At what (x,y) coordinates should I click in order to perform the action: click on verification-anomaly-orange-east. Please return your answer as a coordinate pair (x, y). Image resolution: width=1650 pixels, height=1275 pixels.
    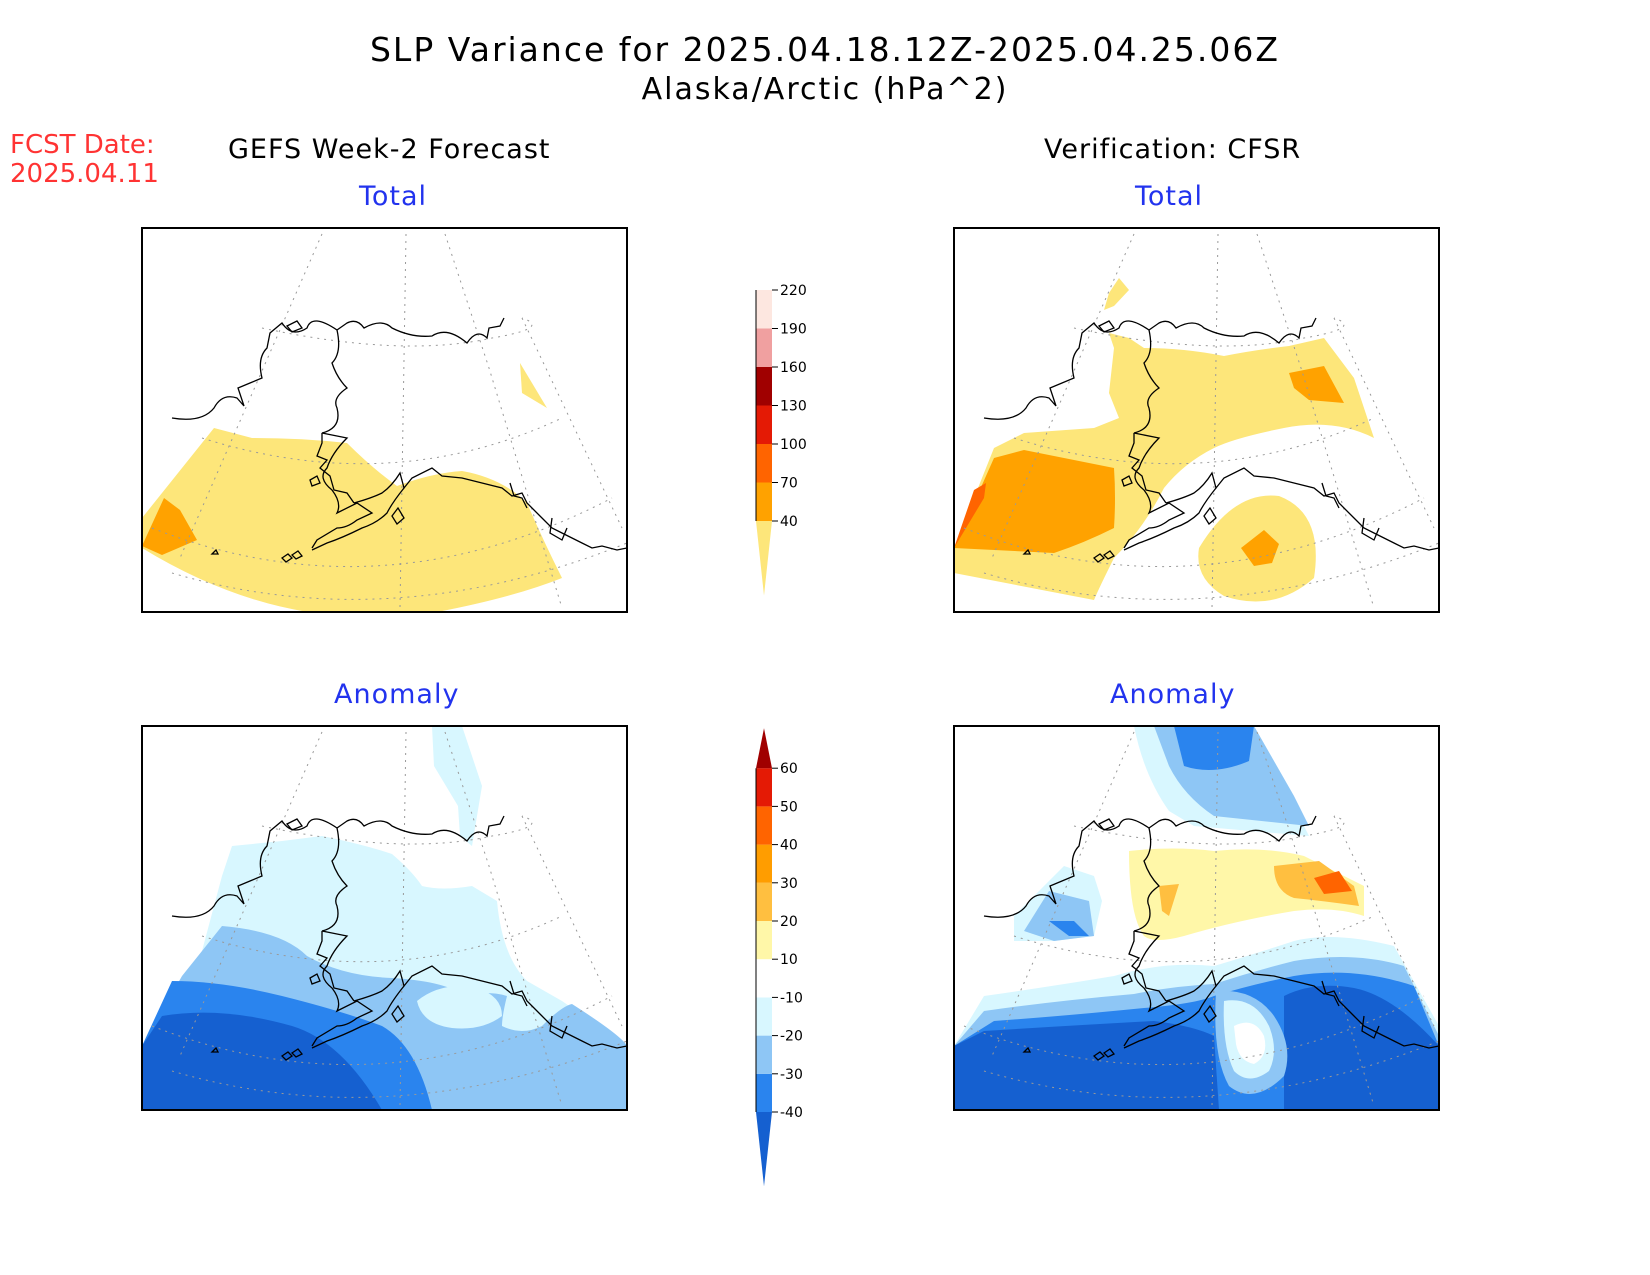
    Looking at the image, I should click on (1333, 882).